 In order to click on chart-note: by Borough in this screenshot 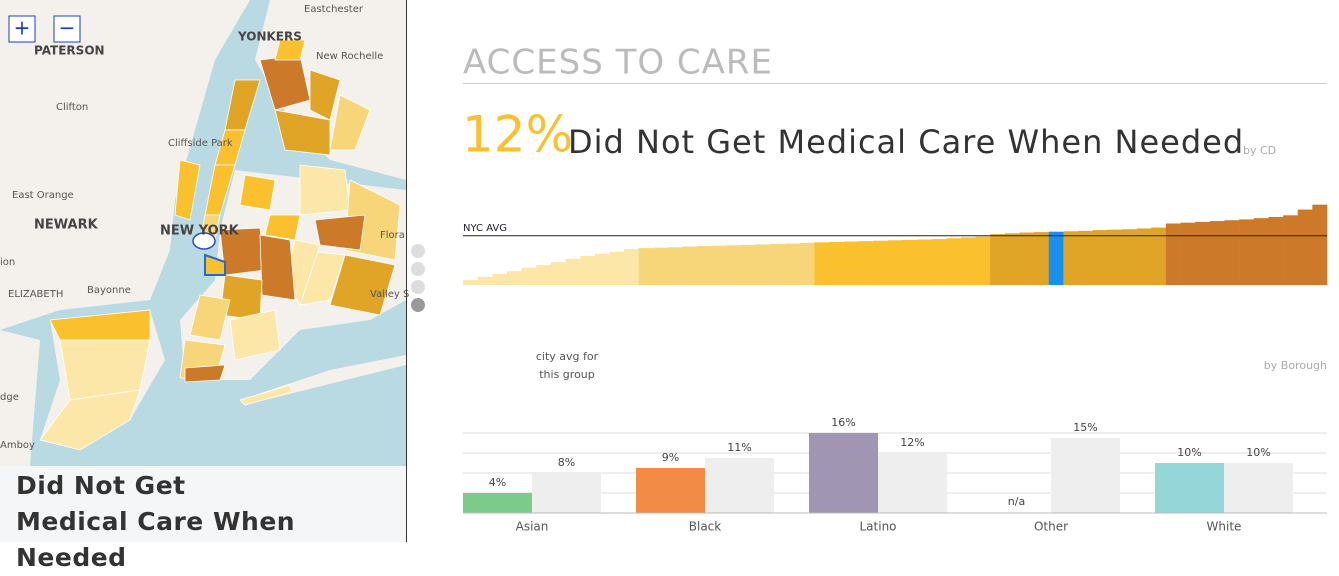, I will do `click(1295, 365)`.